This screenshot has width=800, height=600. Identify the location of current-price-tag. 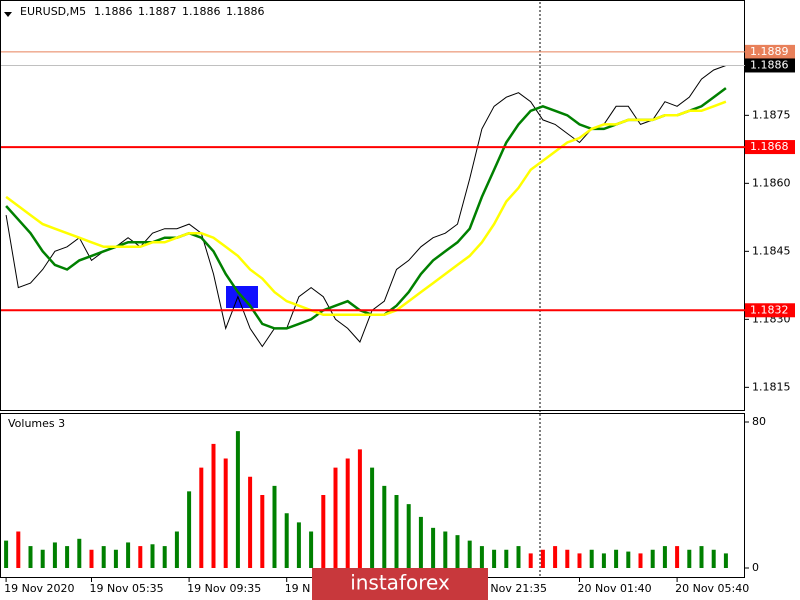
(770, 65).